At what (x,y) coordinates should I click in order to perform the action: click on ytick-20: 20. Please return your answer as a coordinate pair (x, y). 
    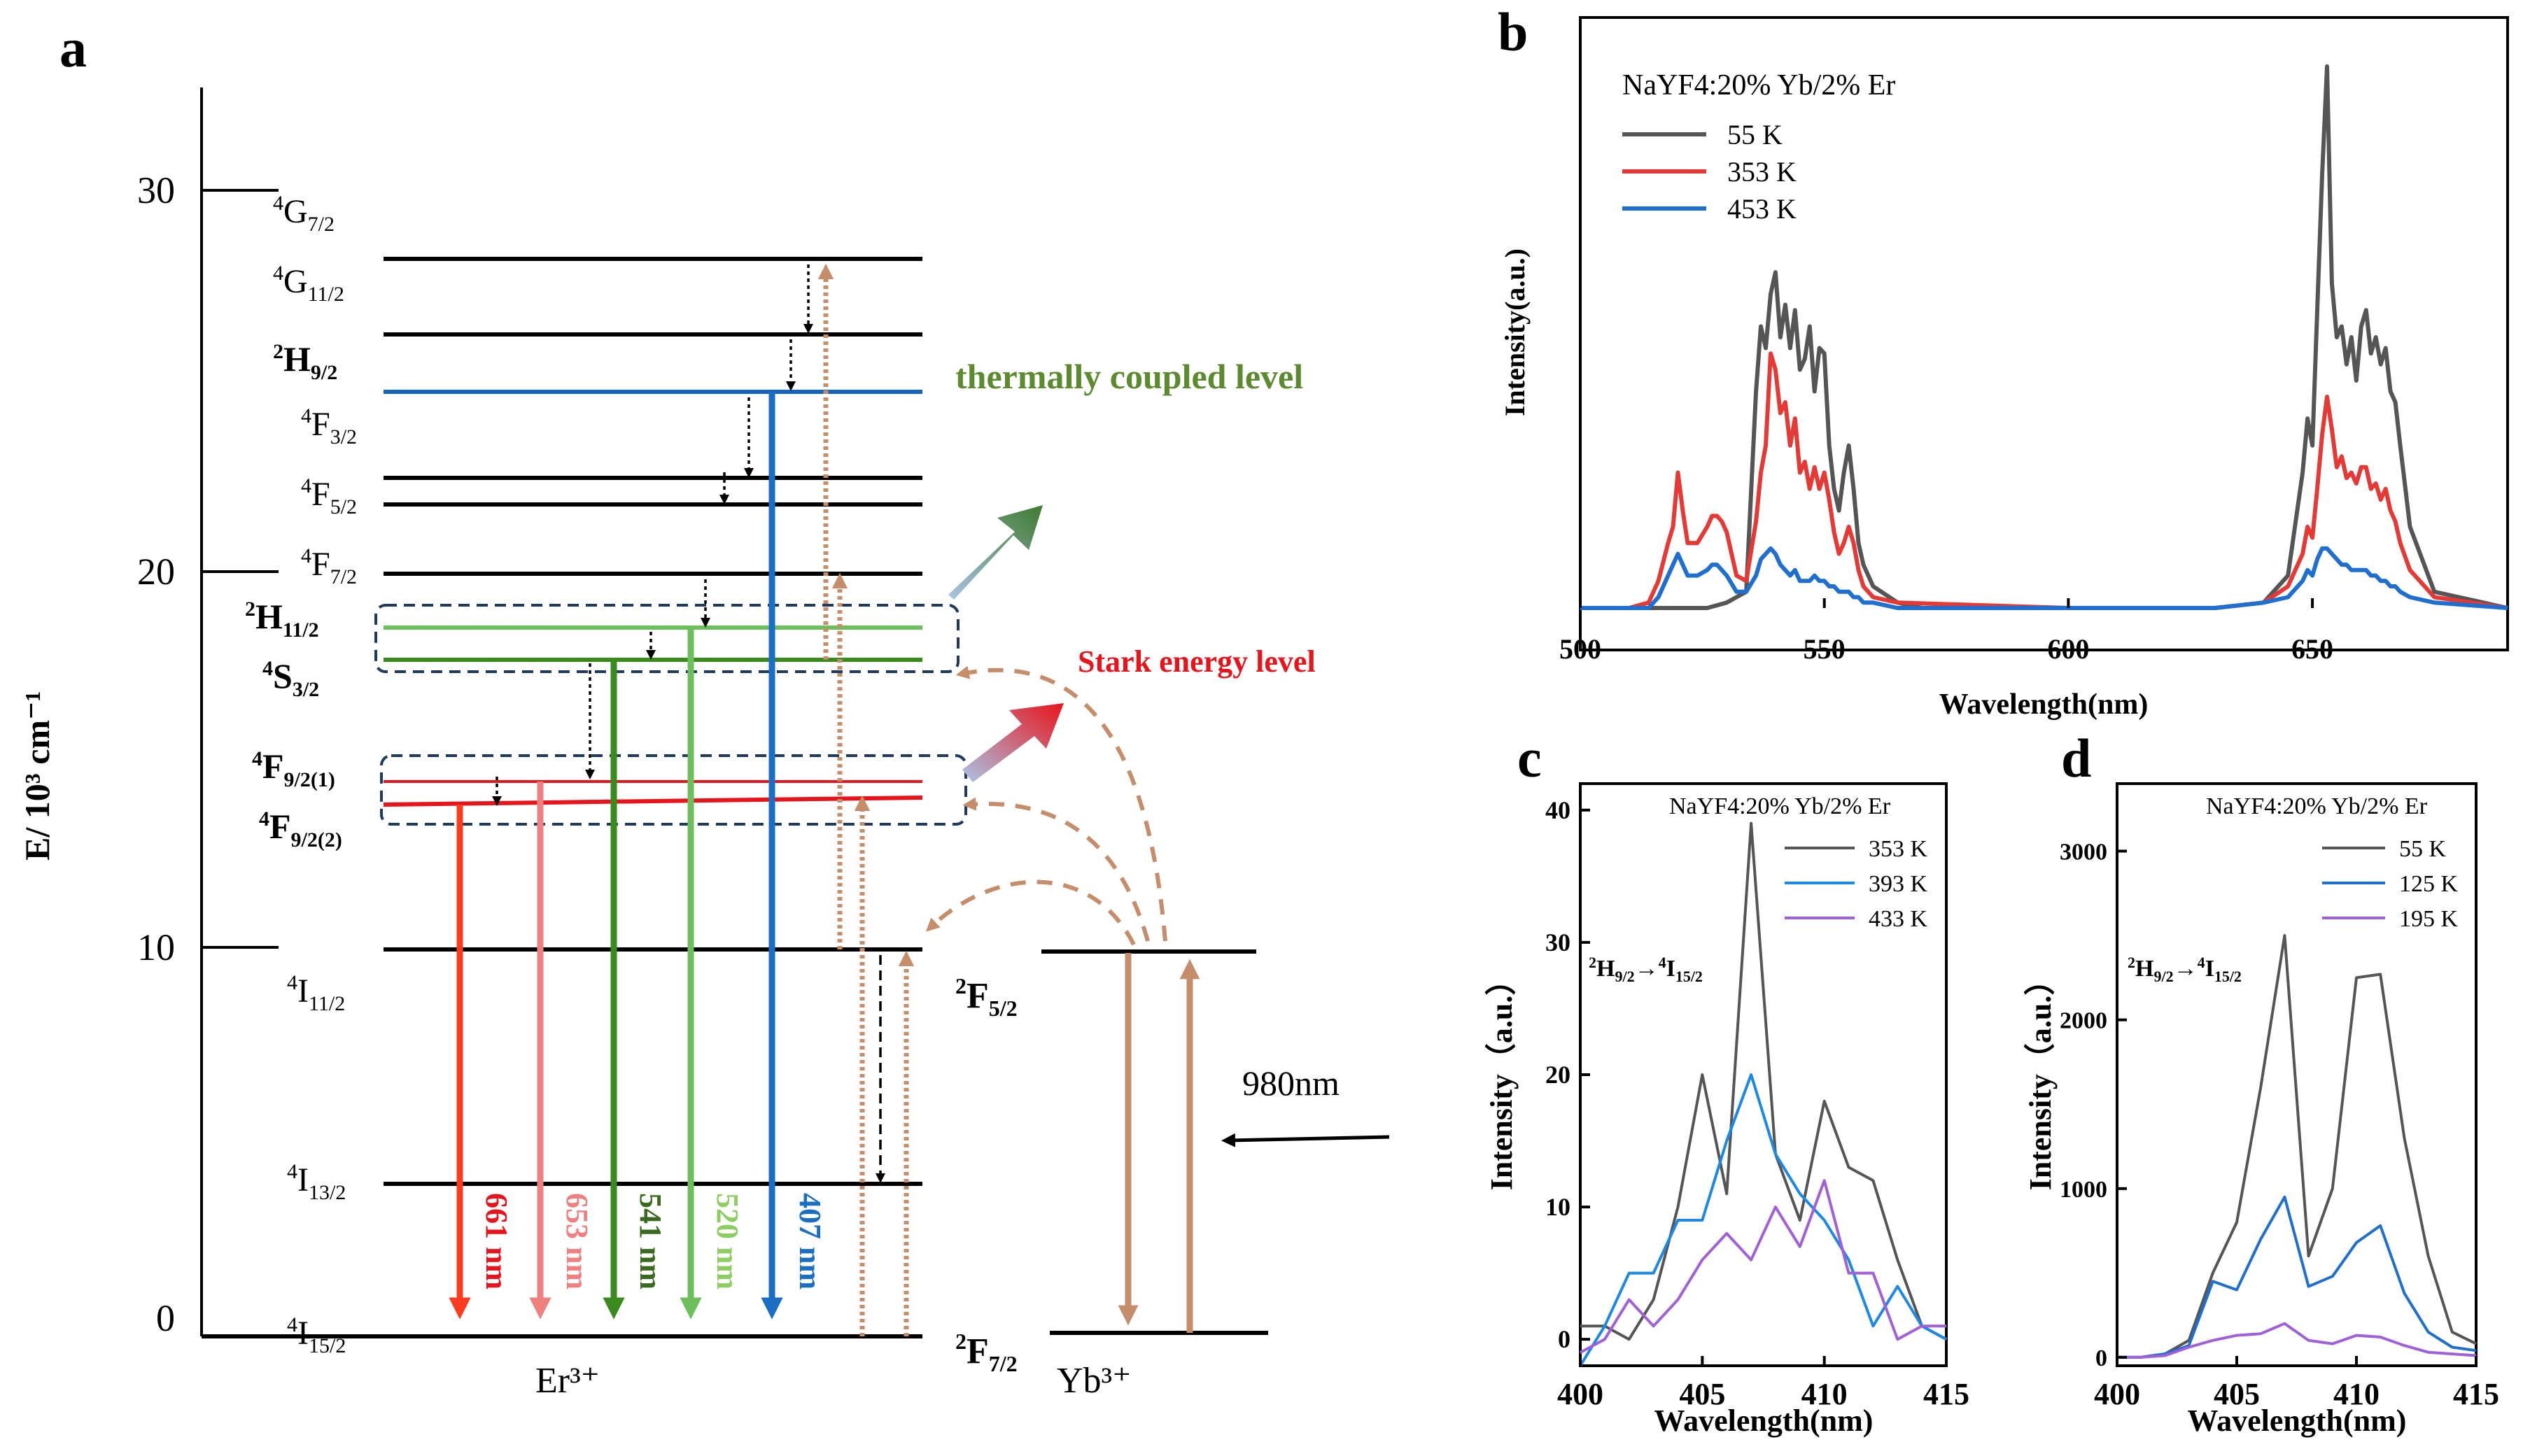
    Looking at the image, I should click on (156, 572).